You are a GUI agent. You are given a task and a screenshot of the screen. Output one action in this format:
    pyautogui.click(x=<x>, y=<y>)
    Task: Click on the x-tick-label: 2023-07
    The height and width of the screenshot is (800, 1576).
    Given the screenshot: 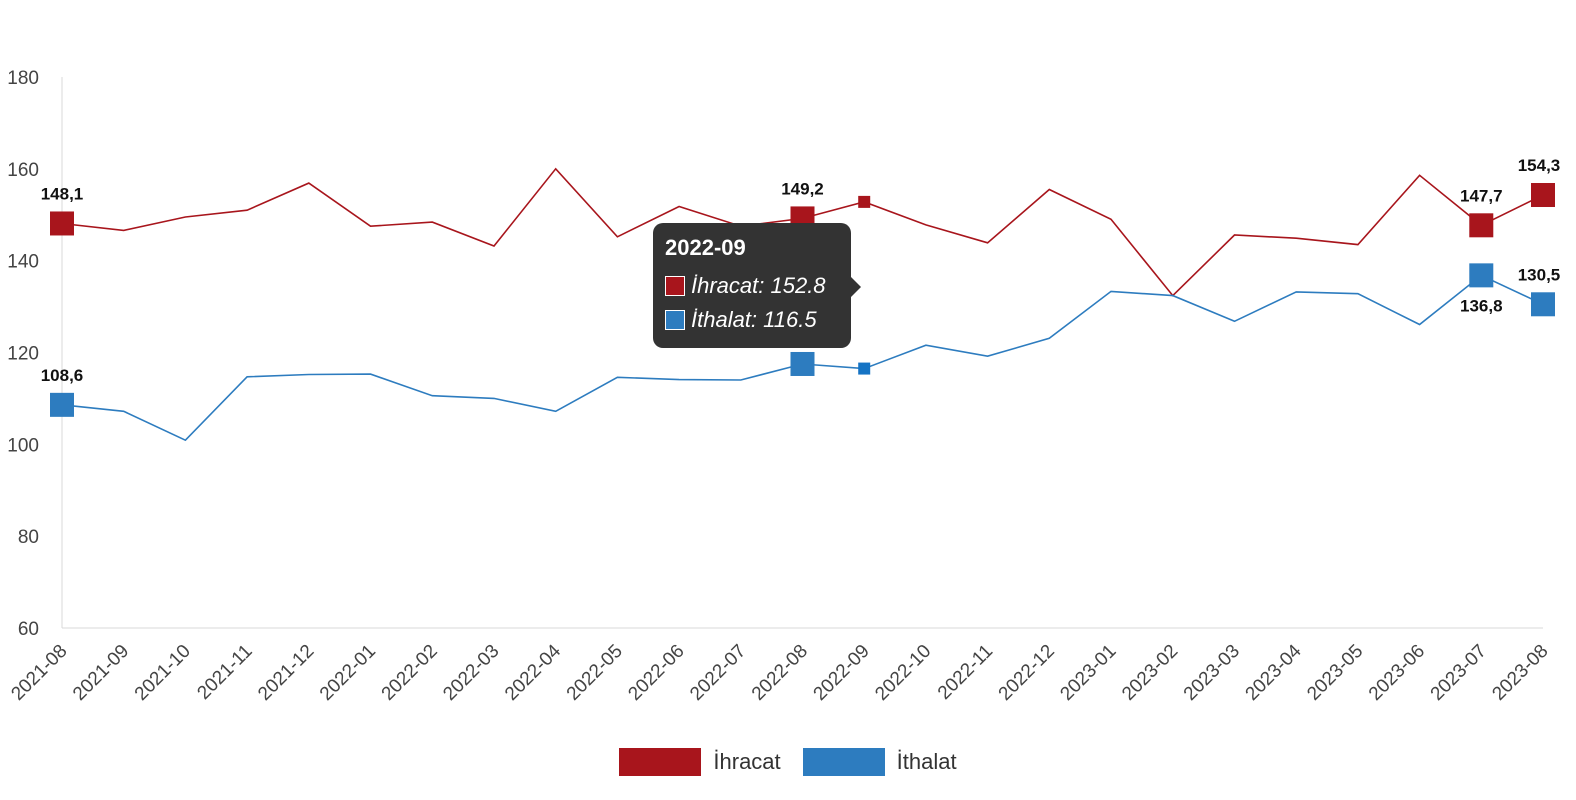 What is the action you would take?
    pyautogui.click(x=1459, y=673)
    